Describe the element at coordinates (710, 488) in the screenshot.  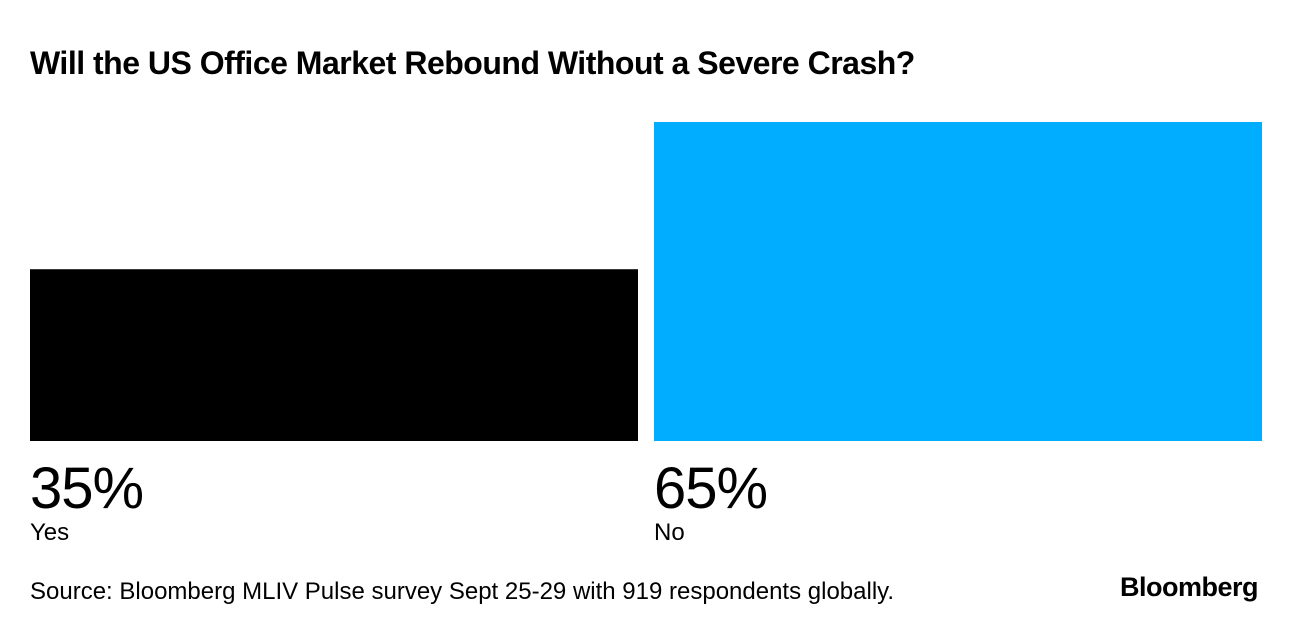
I see `value-label: 65%` at that location.